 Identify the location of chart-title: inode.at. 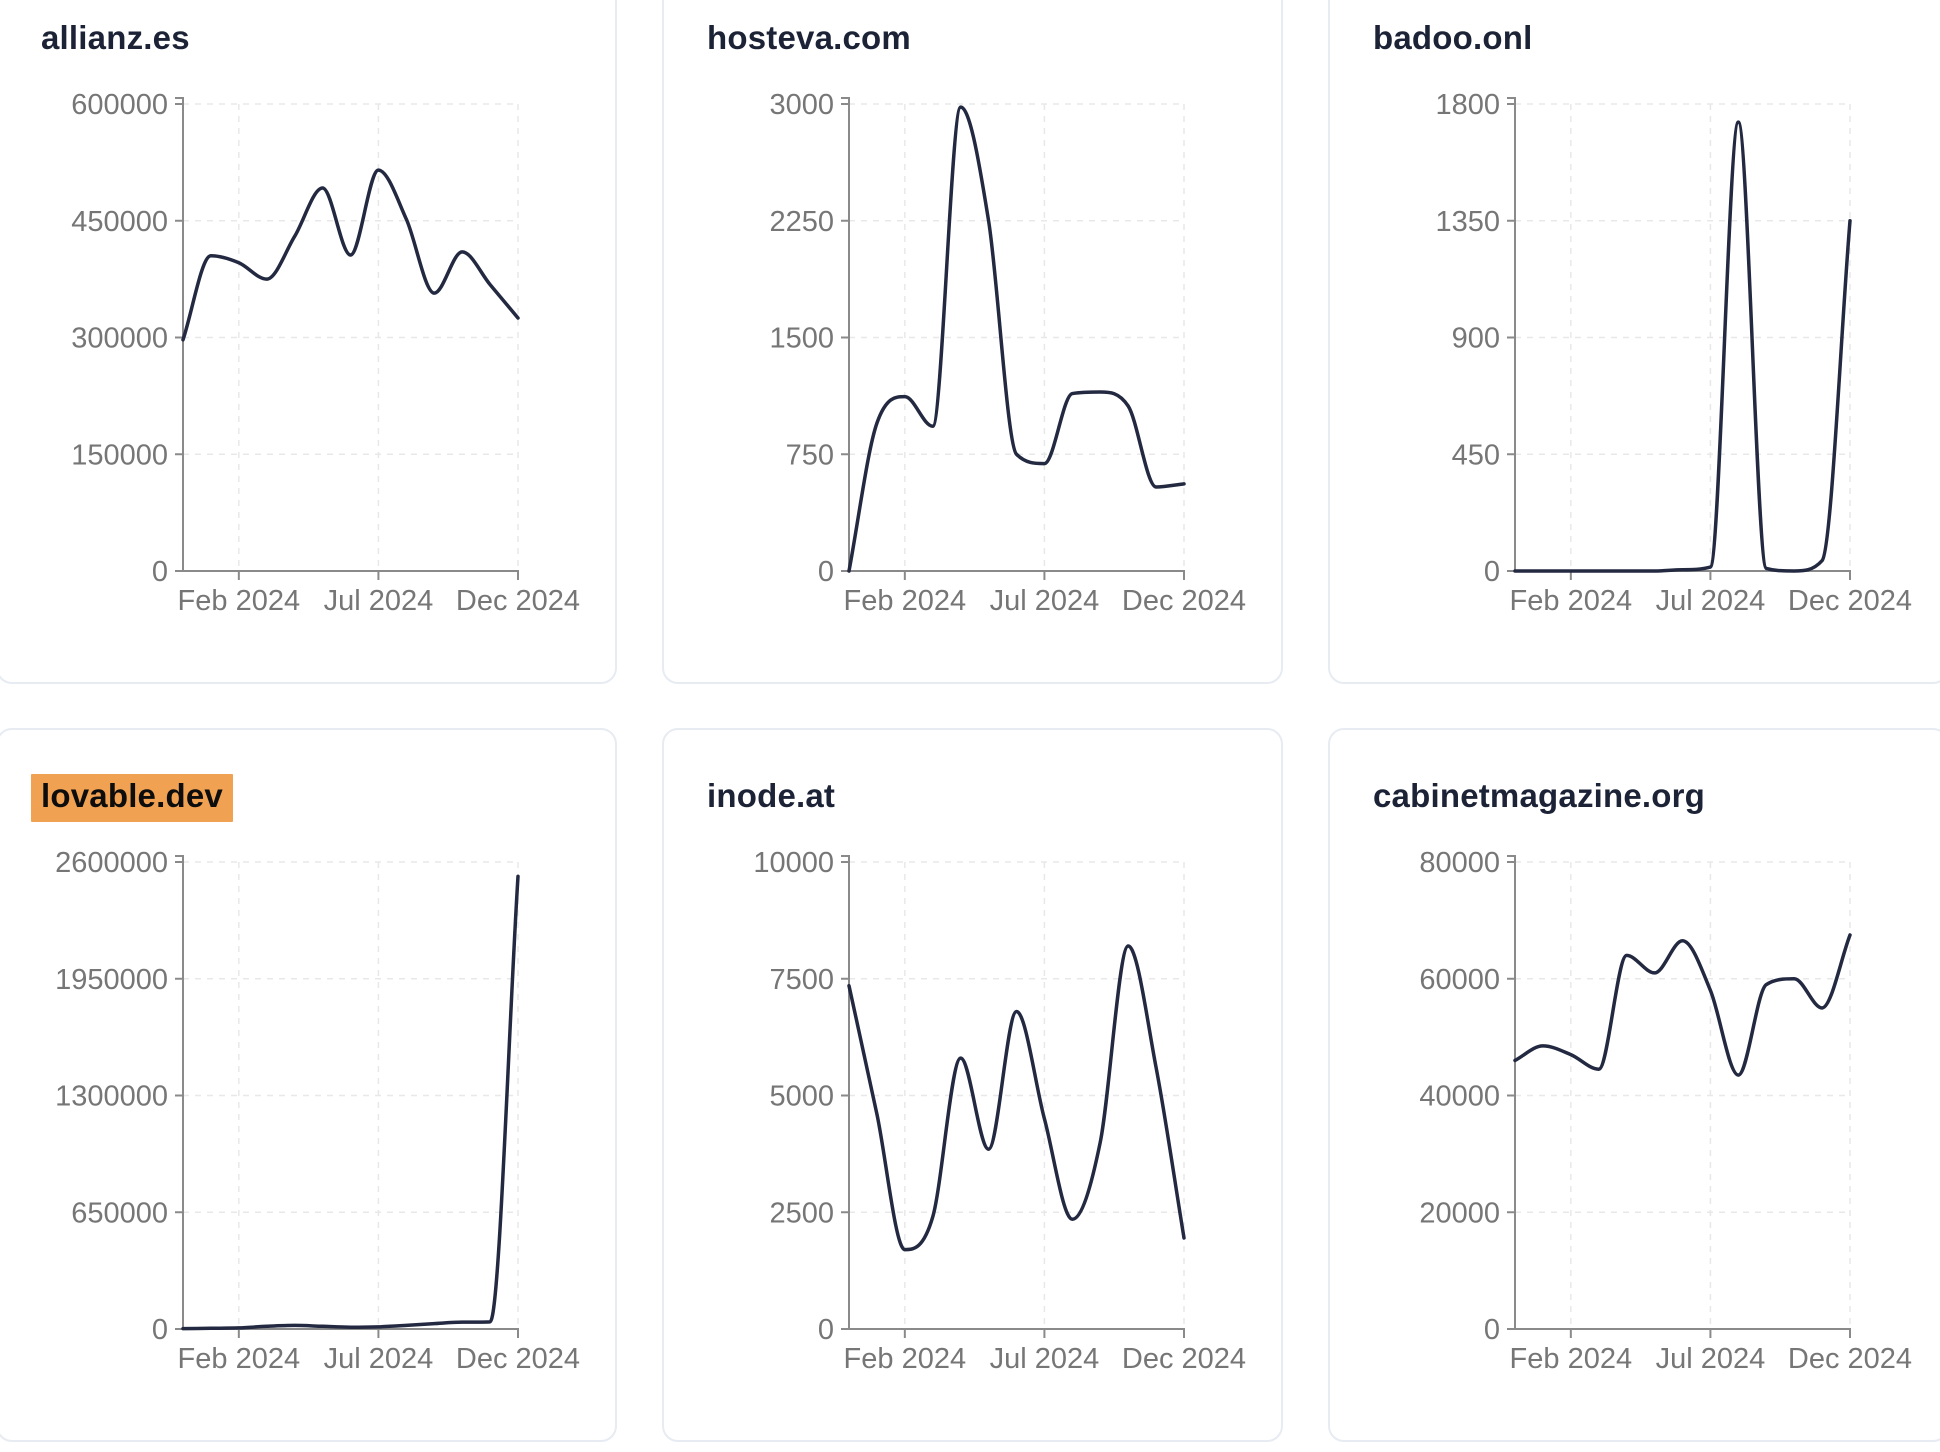
(771, 795).